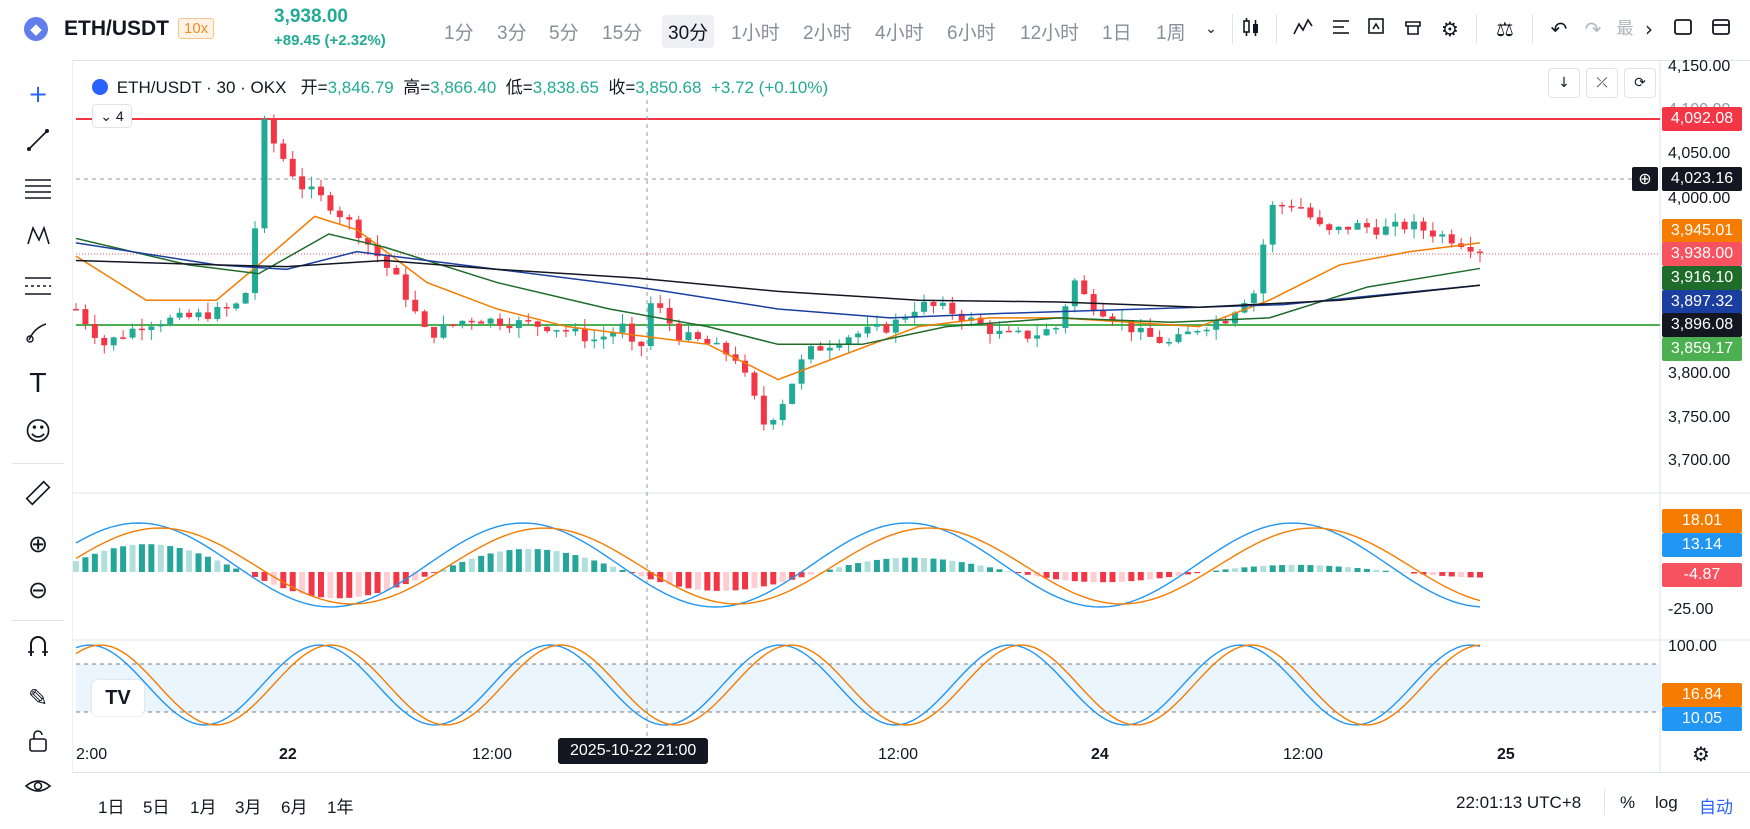 This screenshot has height=829, width=1750. Describe the element at coordinates (1666, 803) in the screenshot. I see `log-toggle: log` at that location.